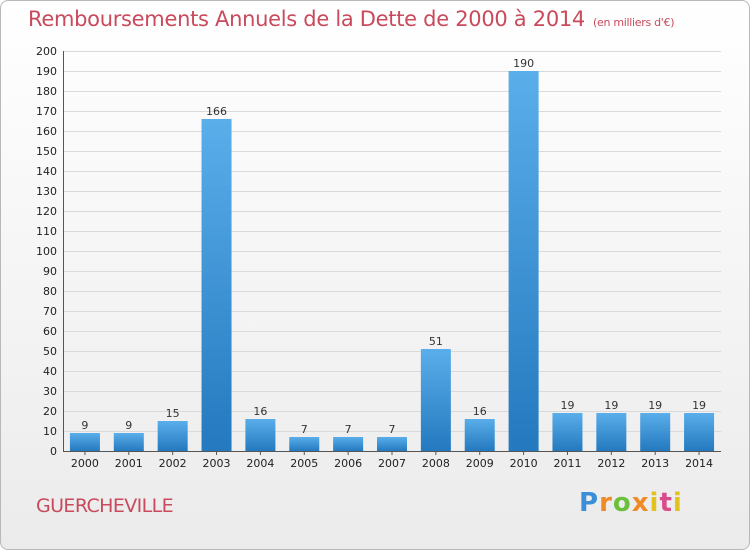 The height and width of the screenshot is (550, 750). I want to click on x-tick-label-2014: 2014, so click(699, 463).